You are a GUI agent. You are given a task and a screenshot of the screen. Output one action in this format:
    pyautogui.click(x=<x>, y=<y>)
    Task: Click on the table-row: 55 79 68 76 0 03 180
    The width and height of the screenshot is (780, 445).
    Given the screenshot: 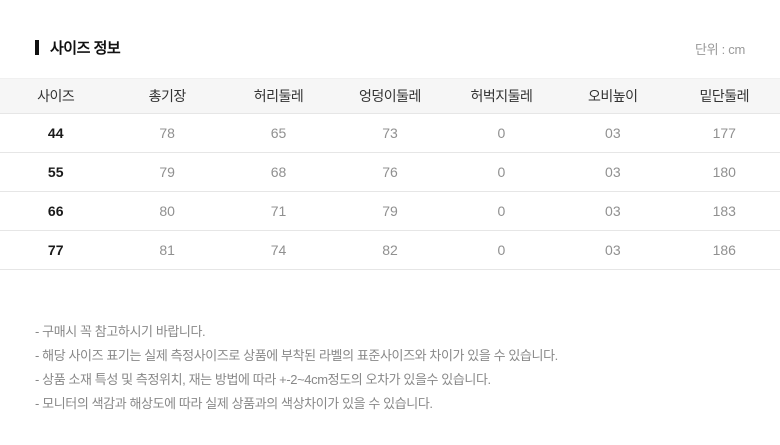 What is the action you would take?
    pyautogui.click(x=390, y=172)
    